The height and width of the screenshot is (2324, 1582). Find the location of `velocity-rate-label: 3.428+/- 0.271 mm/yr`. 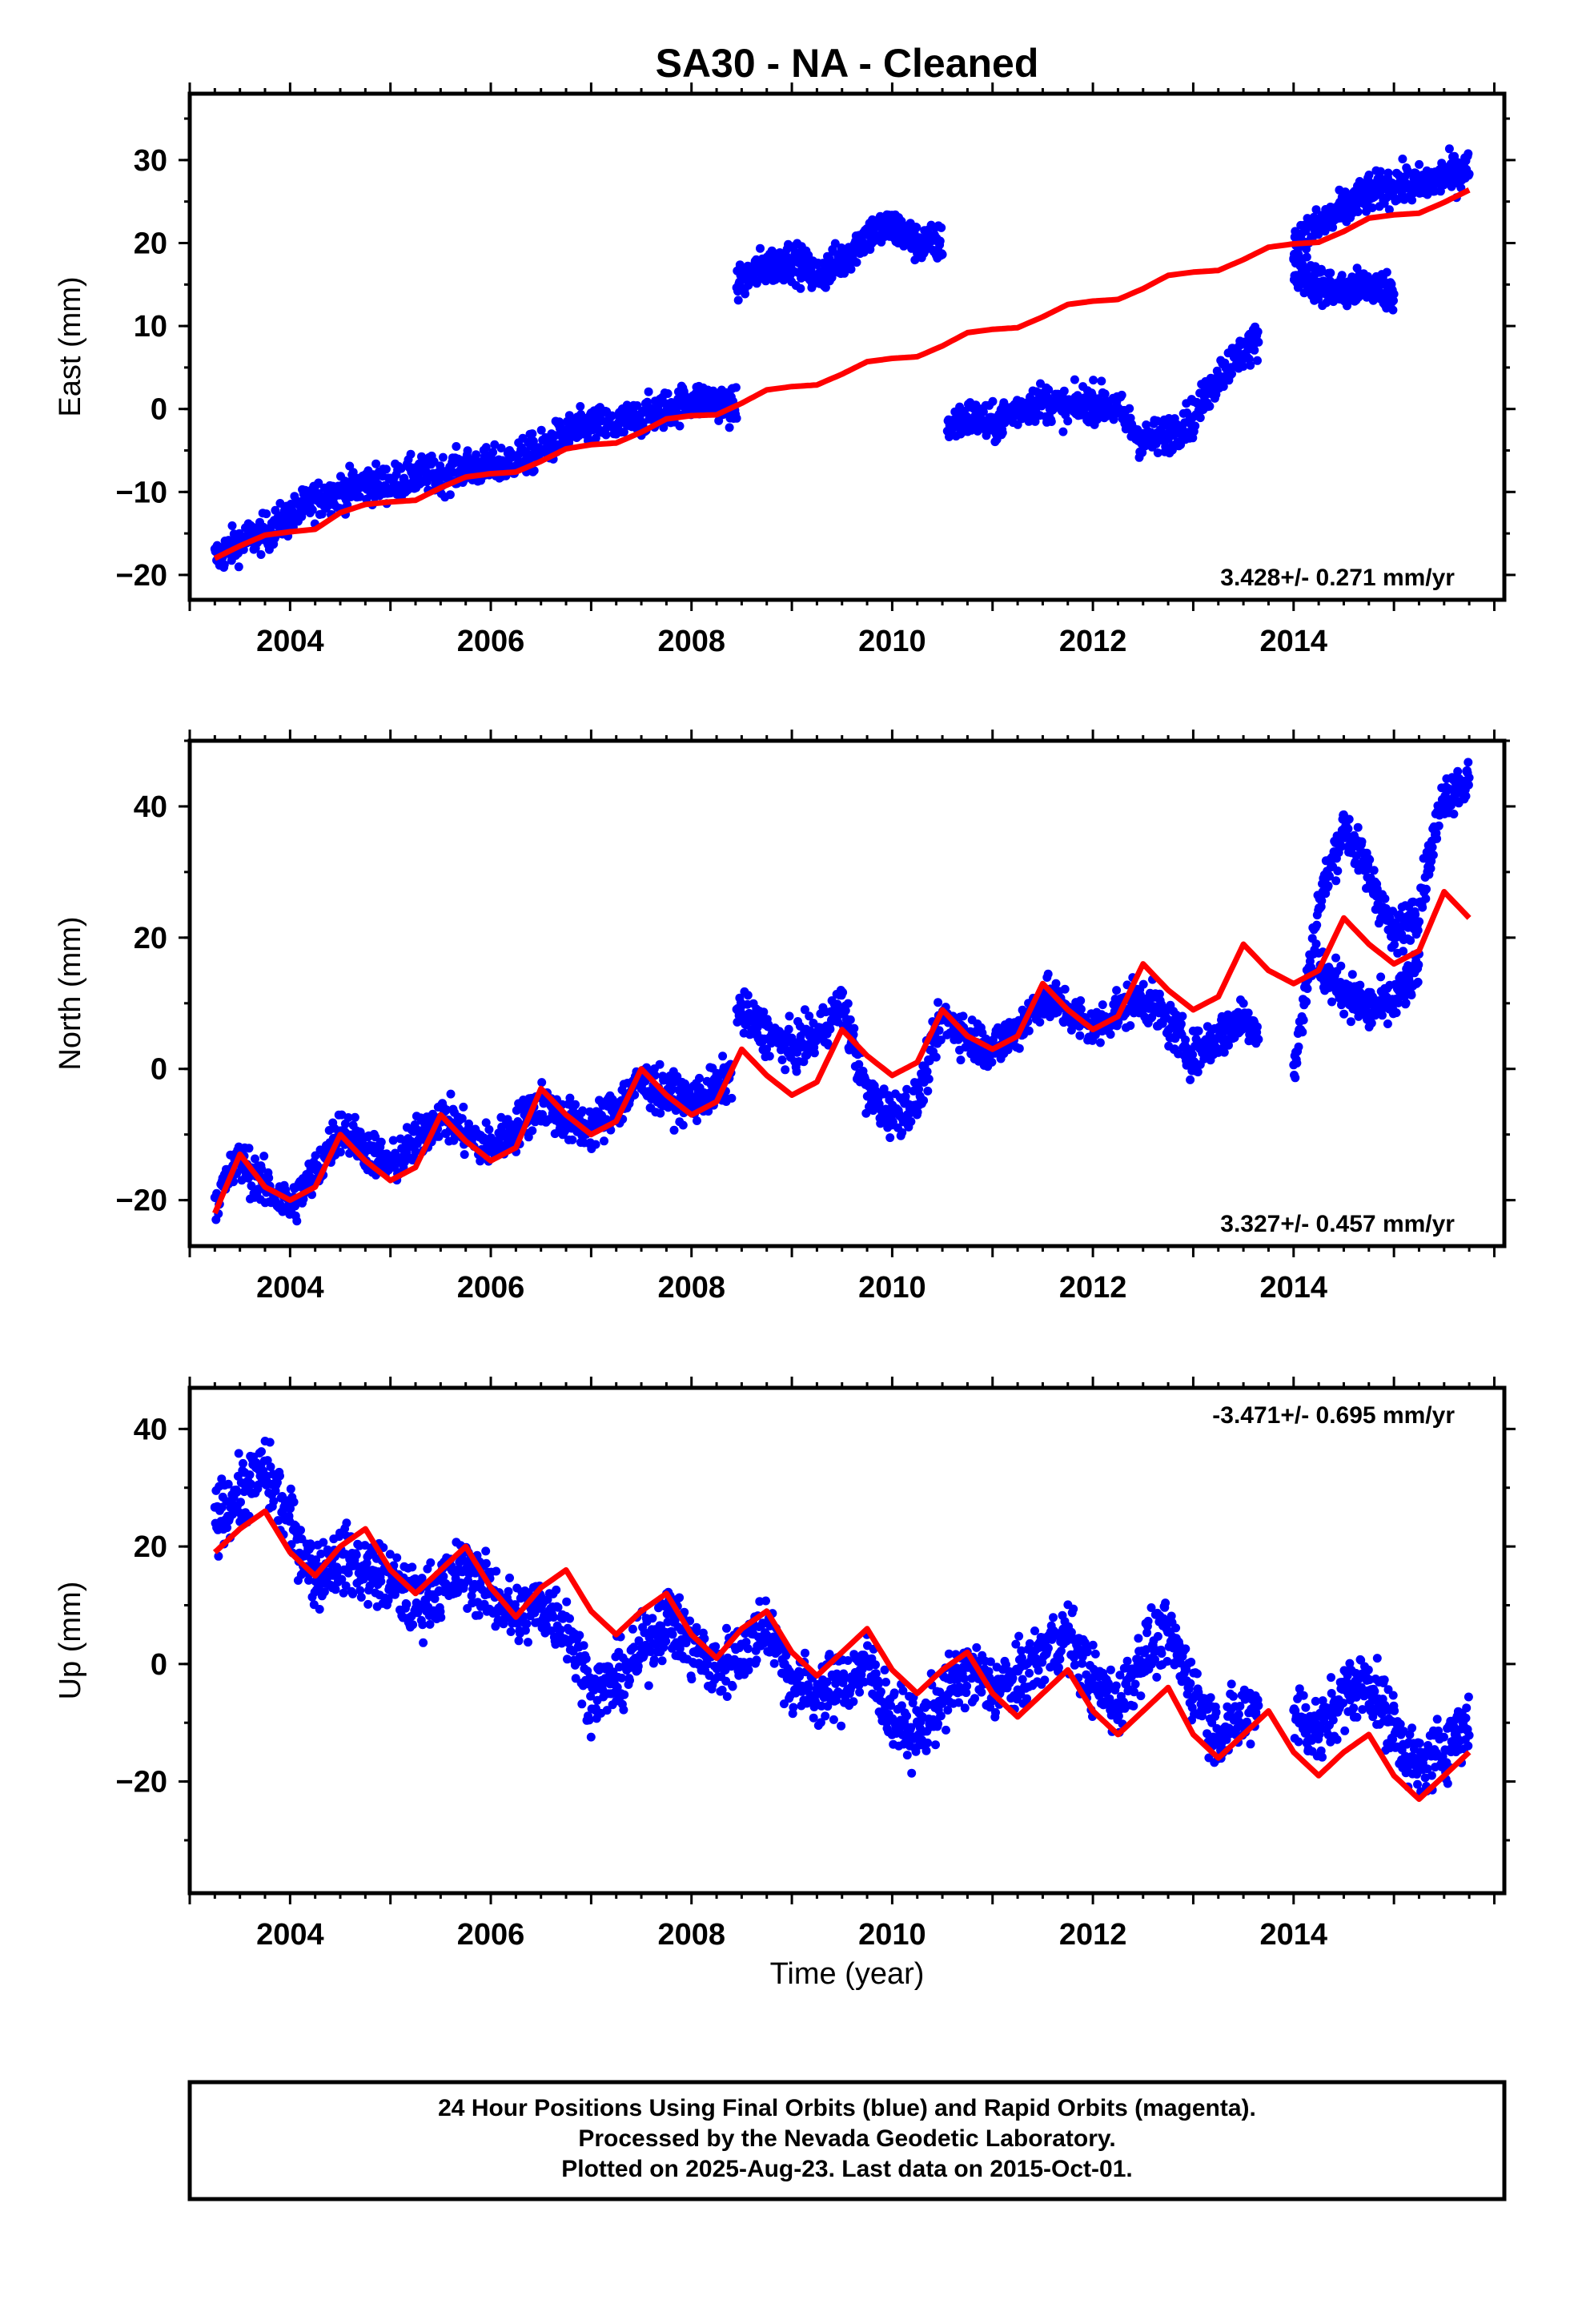

velocity-rate-label: 3.428+/- 0.271 mm/yr is located at coordinates (1337, 578).